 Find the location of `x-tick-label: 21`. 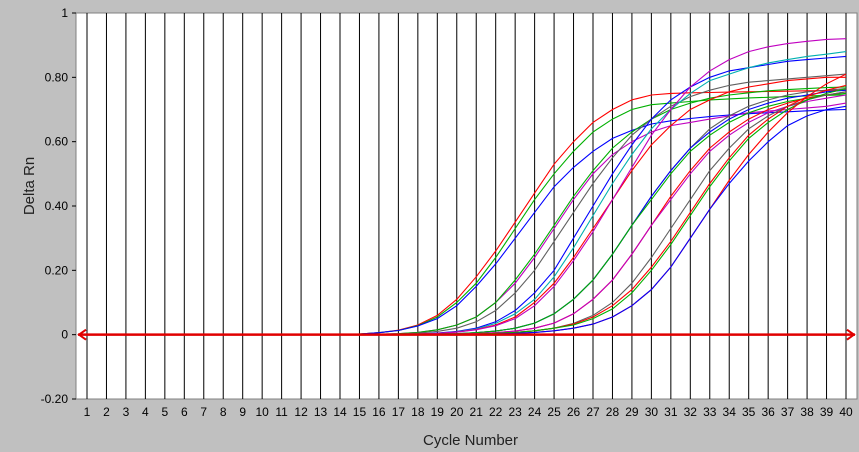

x-tick-label: 21 is located at coordinates (477, 412).